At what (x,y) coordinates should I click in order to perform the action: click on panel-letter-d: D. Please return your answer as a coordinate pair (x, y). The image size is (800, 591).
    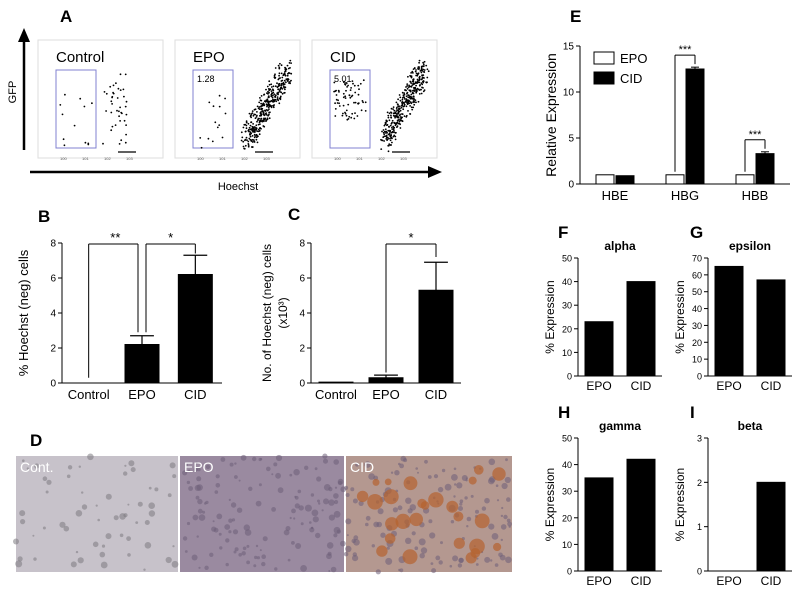
    Looking at the image, I should click on (36, 440).